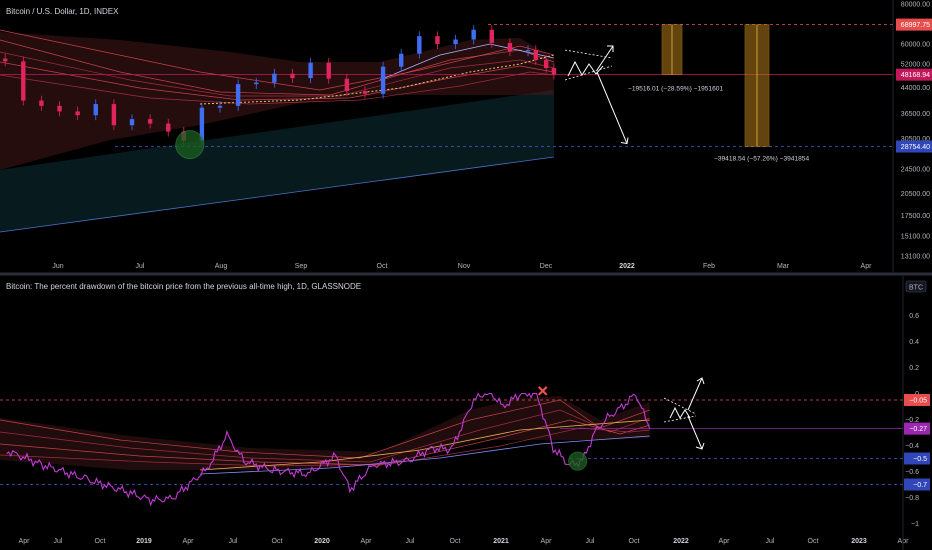 Image resolution: width=932 pixels, height=550 pixels. What do you see at coordinates (621, 424) in the screenshot?
I see `drawdown-decorations-layer` at bounding box center [621, 424].